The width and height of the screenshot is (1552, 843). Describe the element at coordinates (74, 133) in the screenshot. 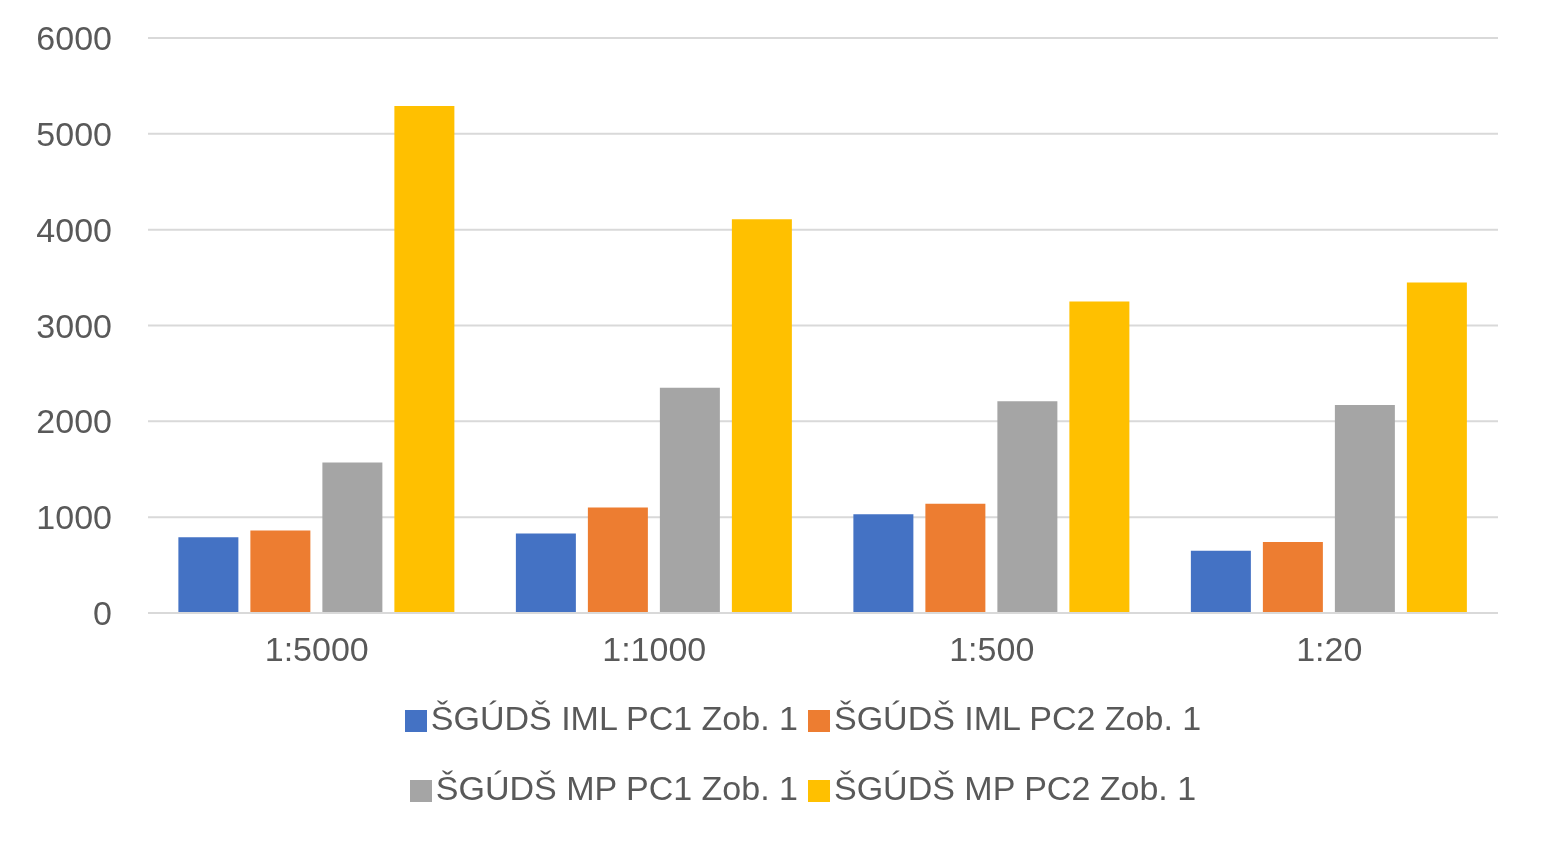

I see `y-tick-label: 5000` at that location.